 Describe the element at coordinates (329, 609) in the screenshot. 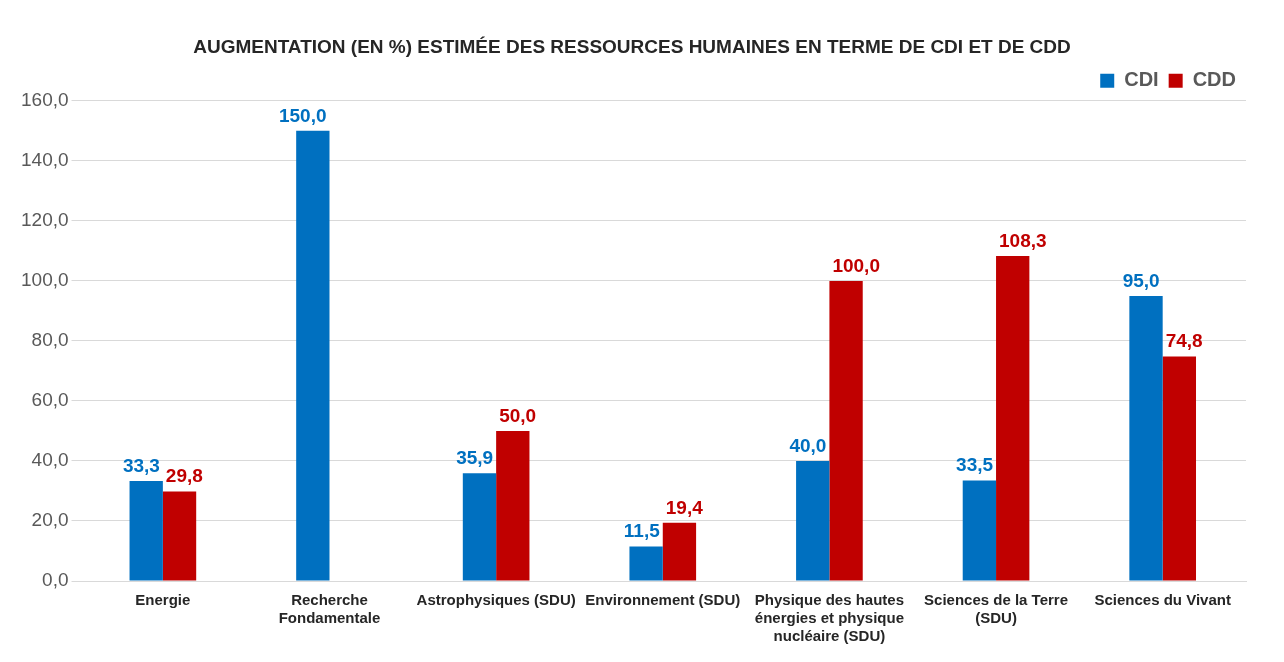

I see `x-tick-label: Recherche Fondamentale` at that location.